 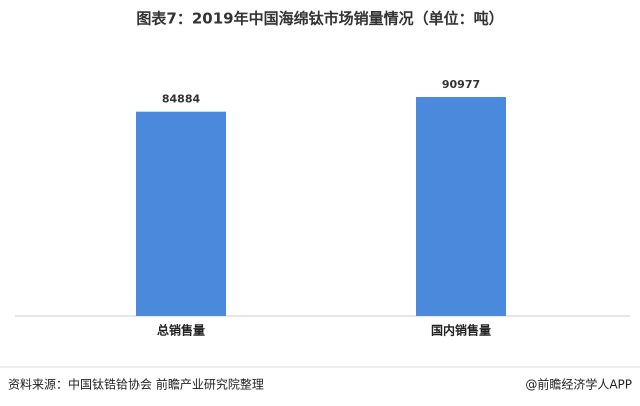 What do you see at coordinates (319, 19) in the screenshot?
I see `chart-title: 图表7：2019年中国海绵钛市场销量情况（单位：吨）` at bounding box center [319, 19].